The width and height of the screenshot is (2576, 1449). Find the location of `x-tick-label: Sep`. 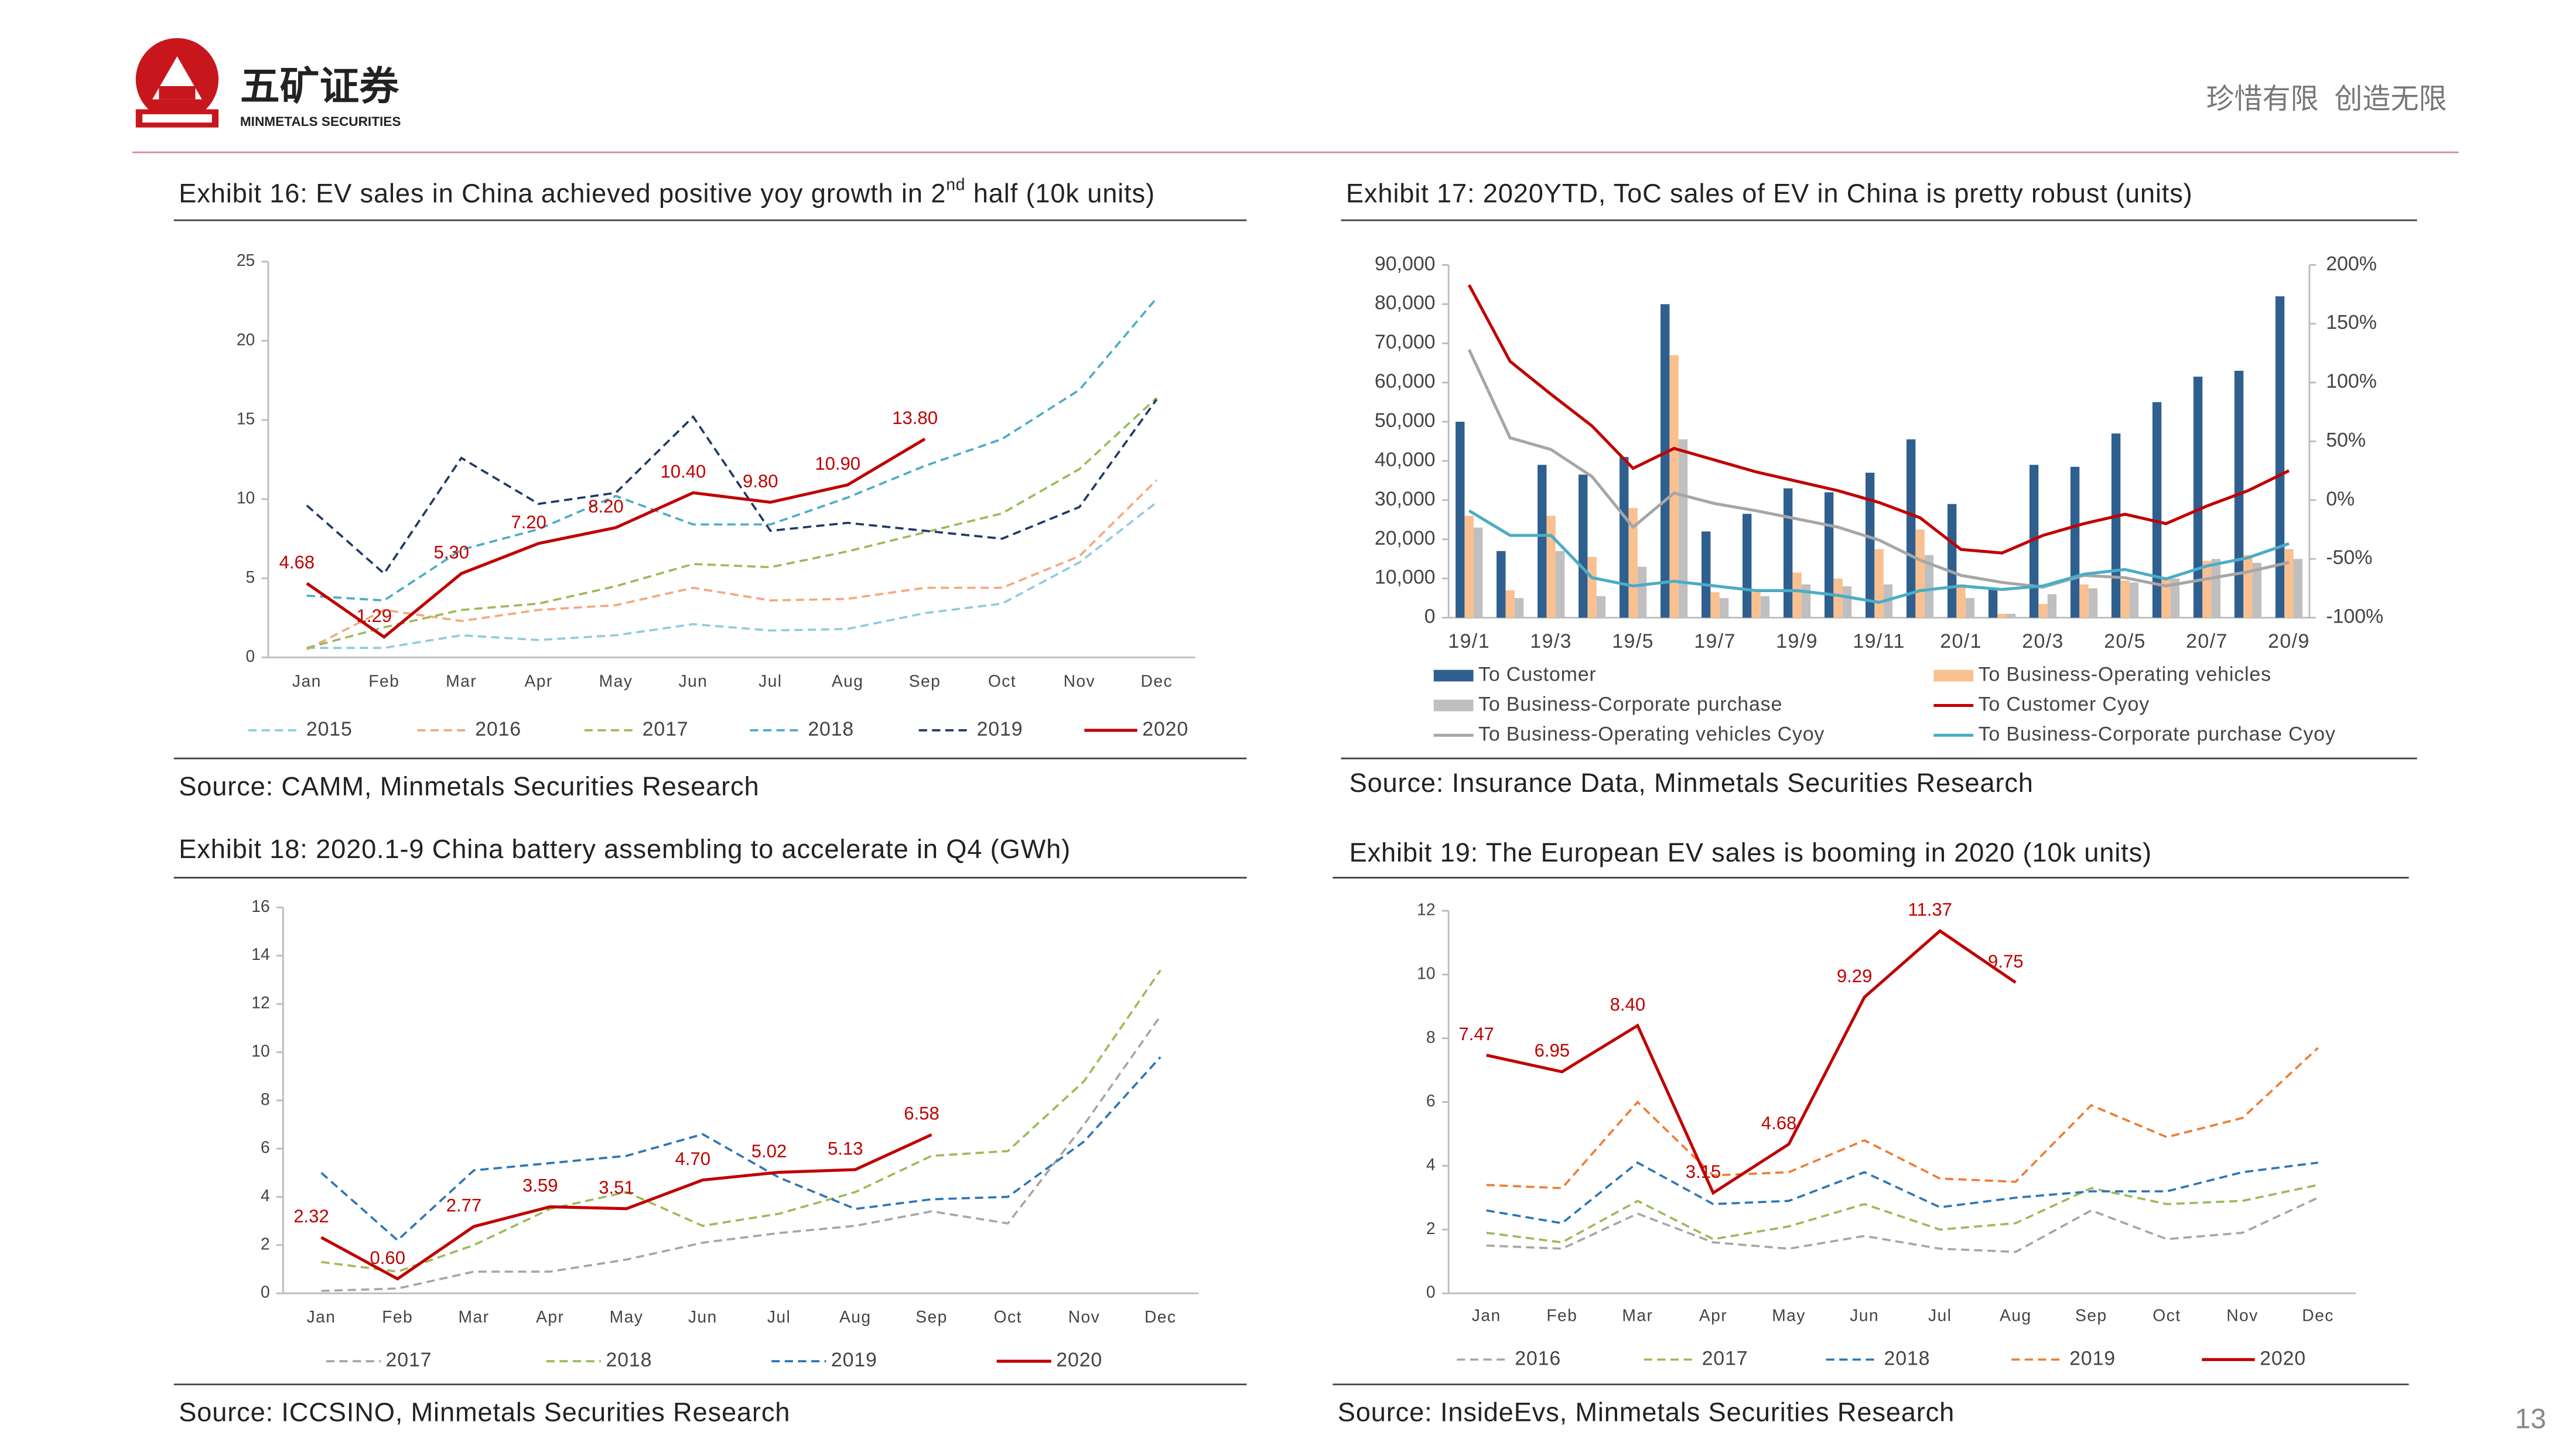

x-tick-label: Sep is located at coordinates (925, 680).